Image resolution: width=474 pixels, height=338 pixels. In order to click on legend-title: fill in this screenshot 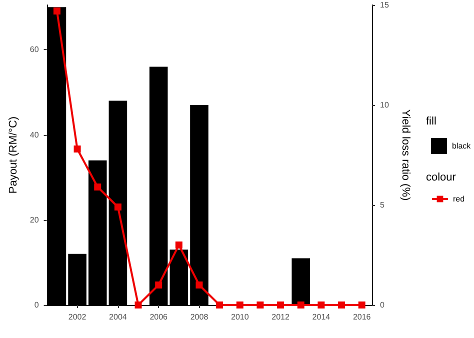, I will do `click(431, 122)`.